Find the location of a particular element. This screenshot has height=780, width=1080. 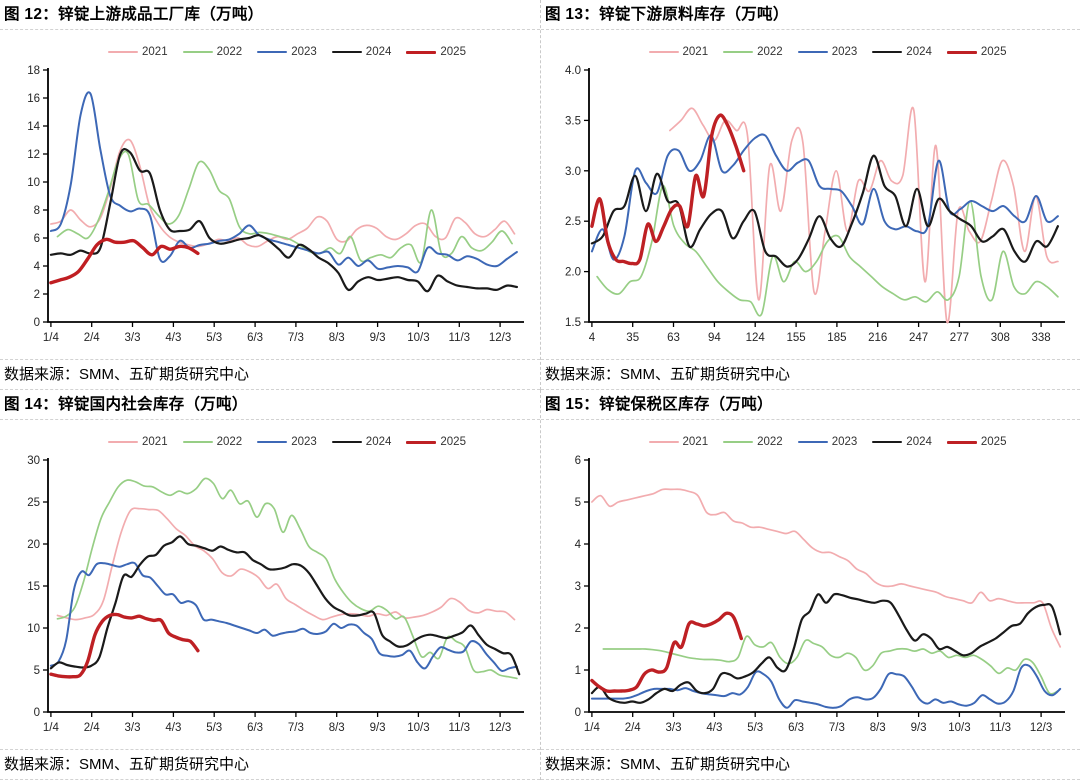

chart-legend-fig14: 2021 2022 2023 2024 2025 is located at coordinates (270, 442).